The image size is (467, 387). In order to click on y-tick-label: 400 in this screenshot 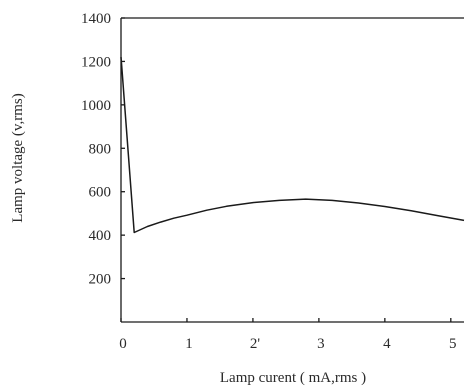, I will do `click(100, 236)`.